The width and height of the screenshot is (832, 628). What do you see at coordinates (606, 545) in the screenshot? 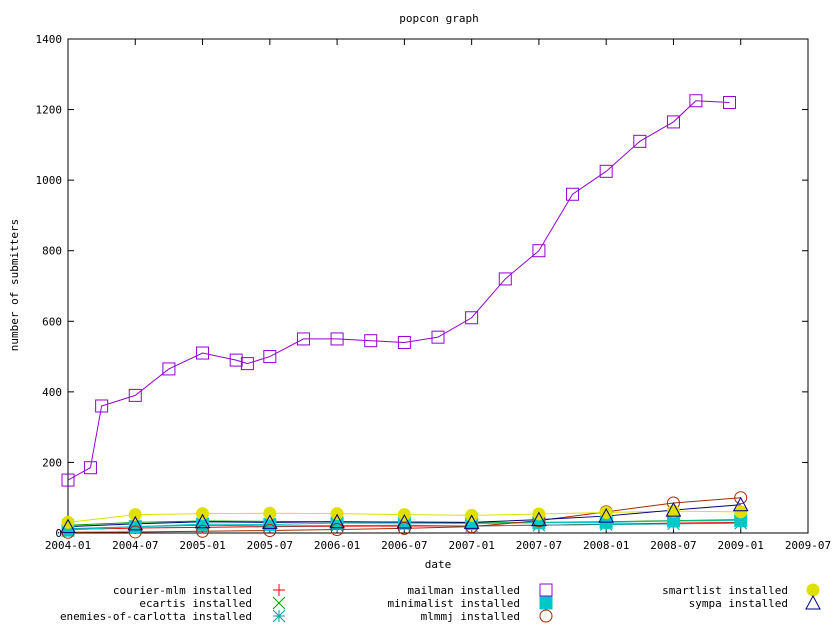
I see `x-tick-label: 2008-01` at bounding box center [606, 545].